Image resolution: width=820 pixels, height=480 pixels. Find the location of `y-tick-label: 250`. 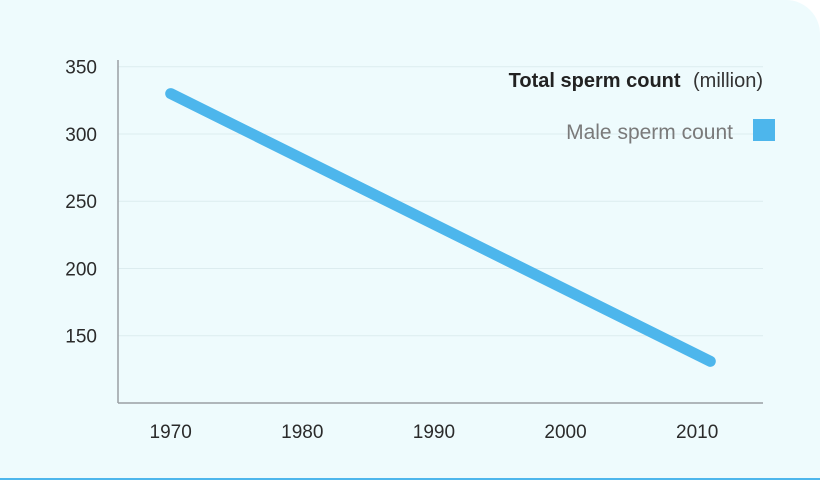

y-tick-label: 250 is located at coordinates (81, 202).